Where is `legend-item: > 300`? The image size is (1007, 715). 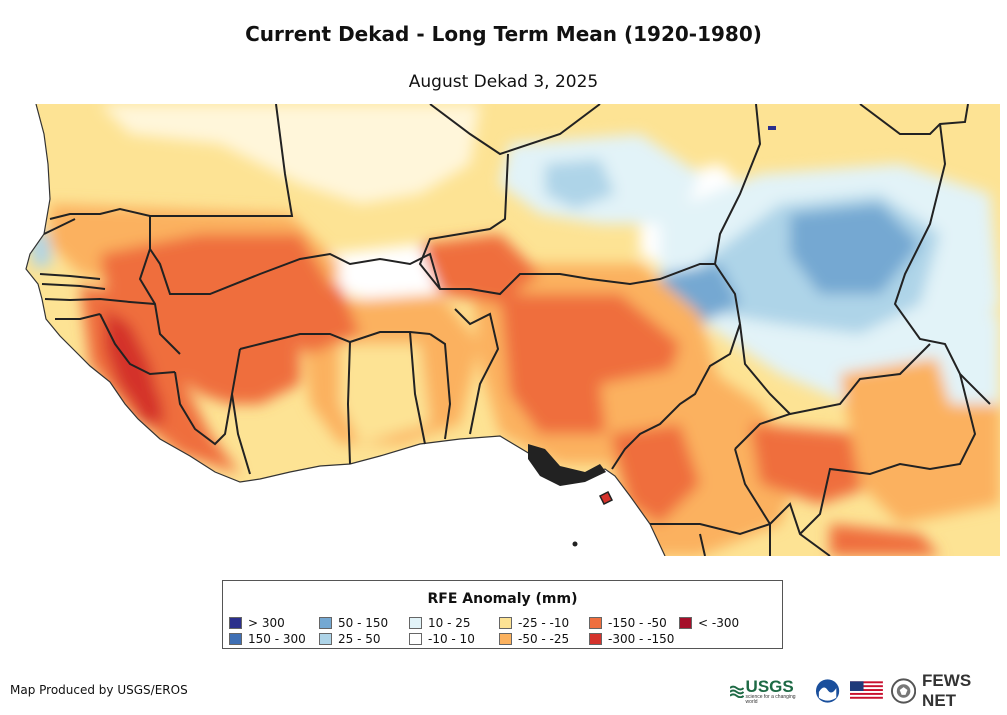 legend-item: > 300 is located at coordinates (274, 623).